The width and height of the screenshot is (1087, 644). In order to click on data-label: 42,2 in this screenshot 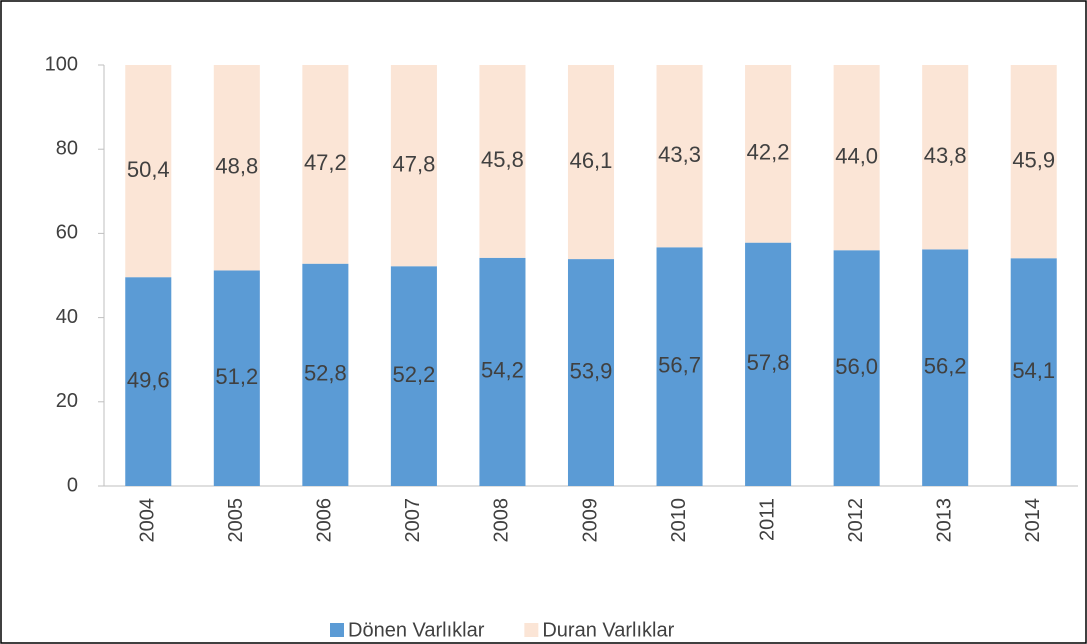, I will do `click(768, 152)`.